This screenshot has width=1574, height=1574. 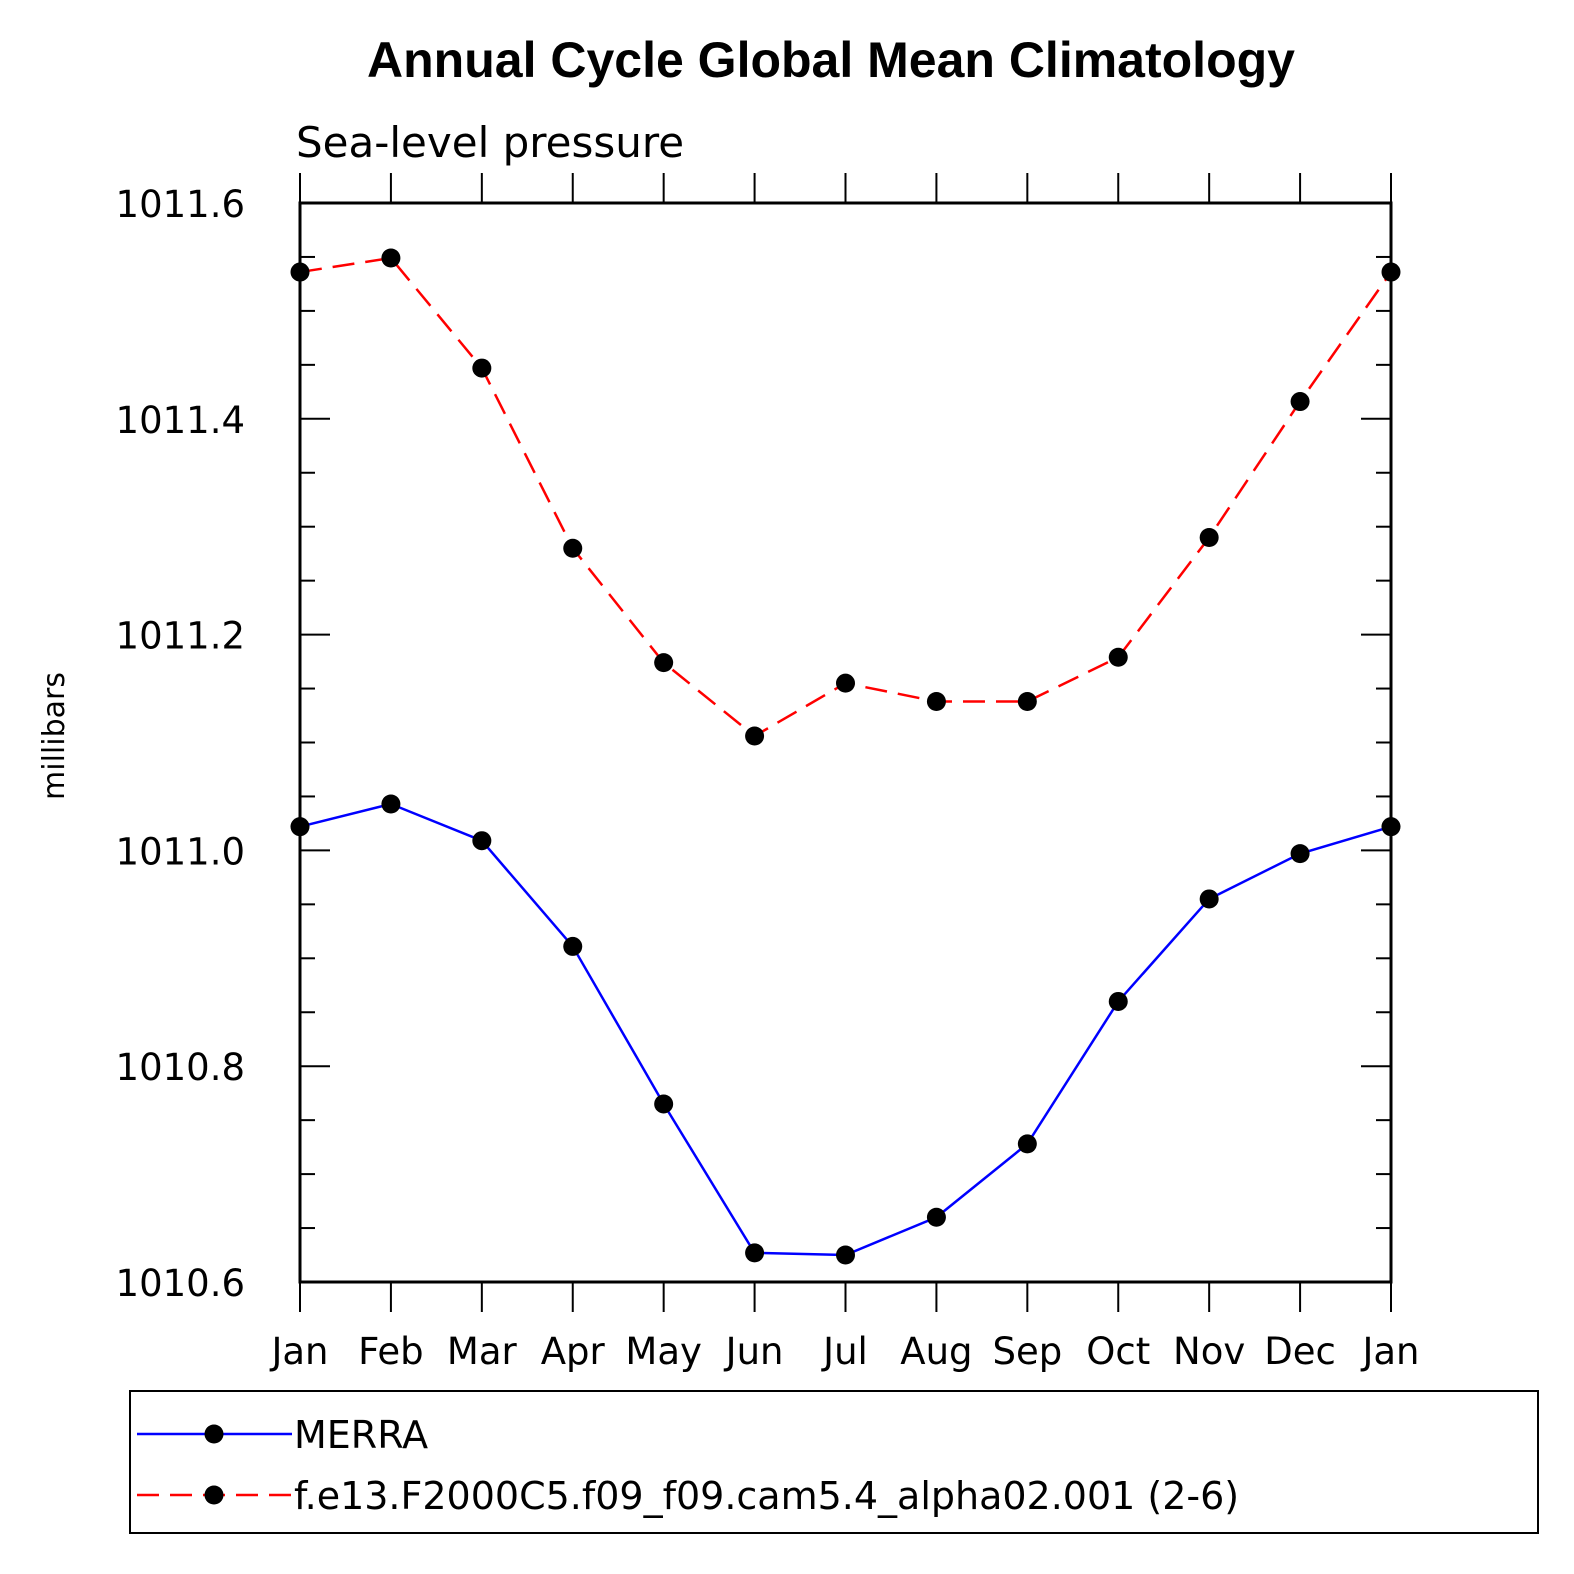 What do you see at coordinates (936, 1351) in the screenshot?
I see `x-tick-label: Aug` at bounding box center [936, 1351].